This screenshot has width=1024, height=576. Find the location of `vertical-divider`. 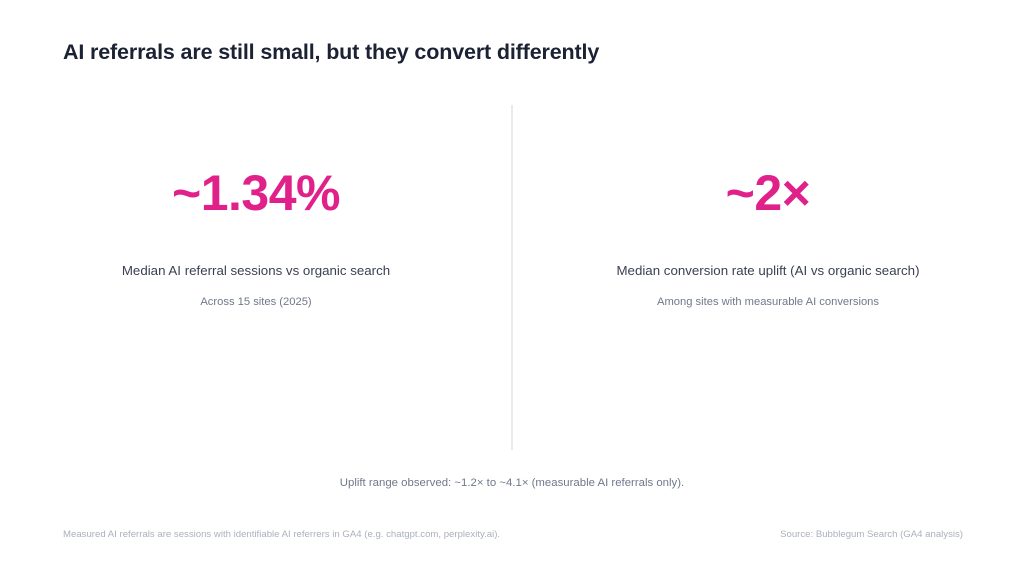

vertical-divider is located at coordinates (512, 277).